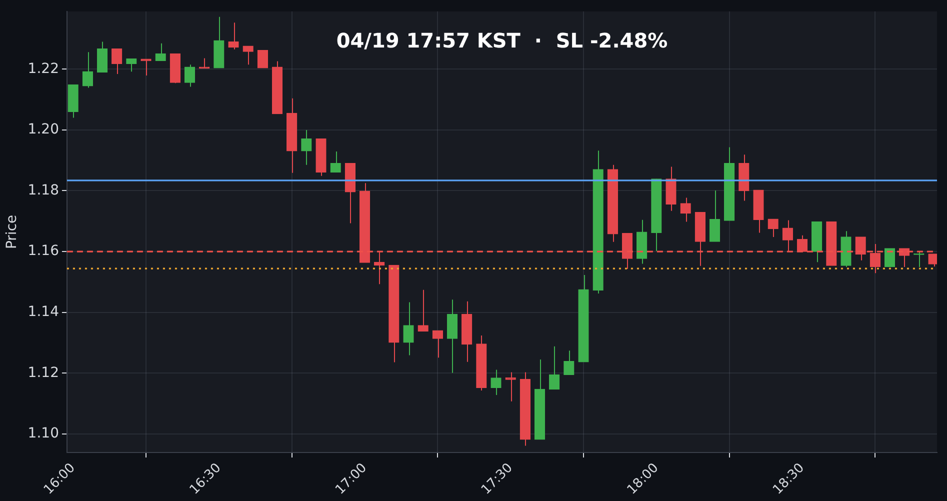 Image resolution: width=947 pixels, height=501 pixels. Describe the element at coordinates (502, 40) in the screenshot. I see `text: 04/19 17:57 KST · SL -2.48%` at that location.